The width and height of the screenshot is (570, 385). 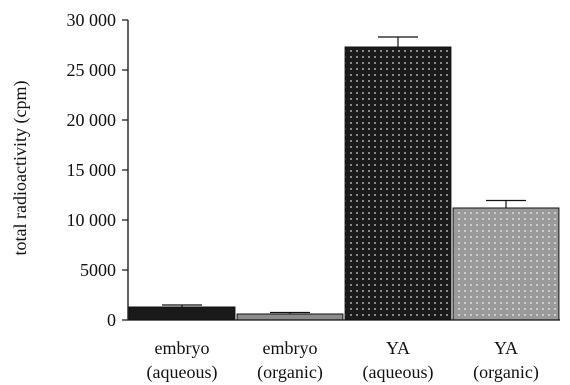 I want to click on y-tick-label: 25 000, so click(x=92, y=70).